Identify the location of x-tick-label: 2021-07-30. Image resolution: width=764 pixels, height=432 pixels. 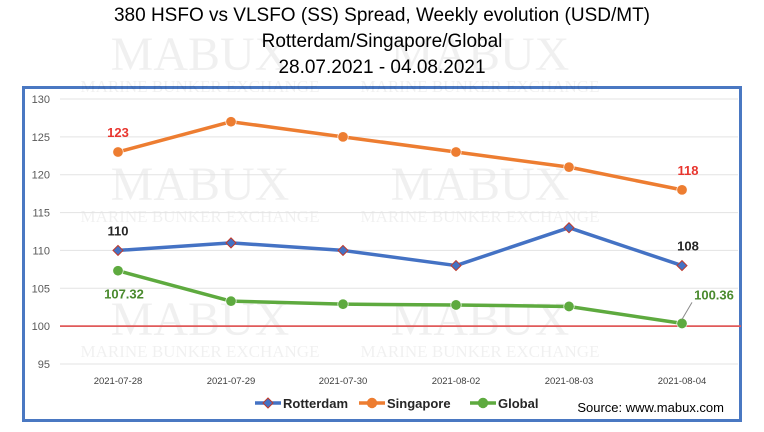
(343, 381).